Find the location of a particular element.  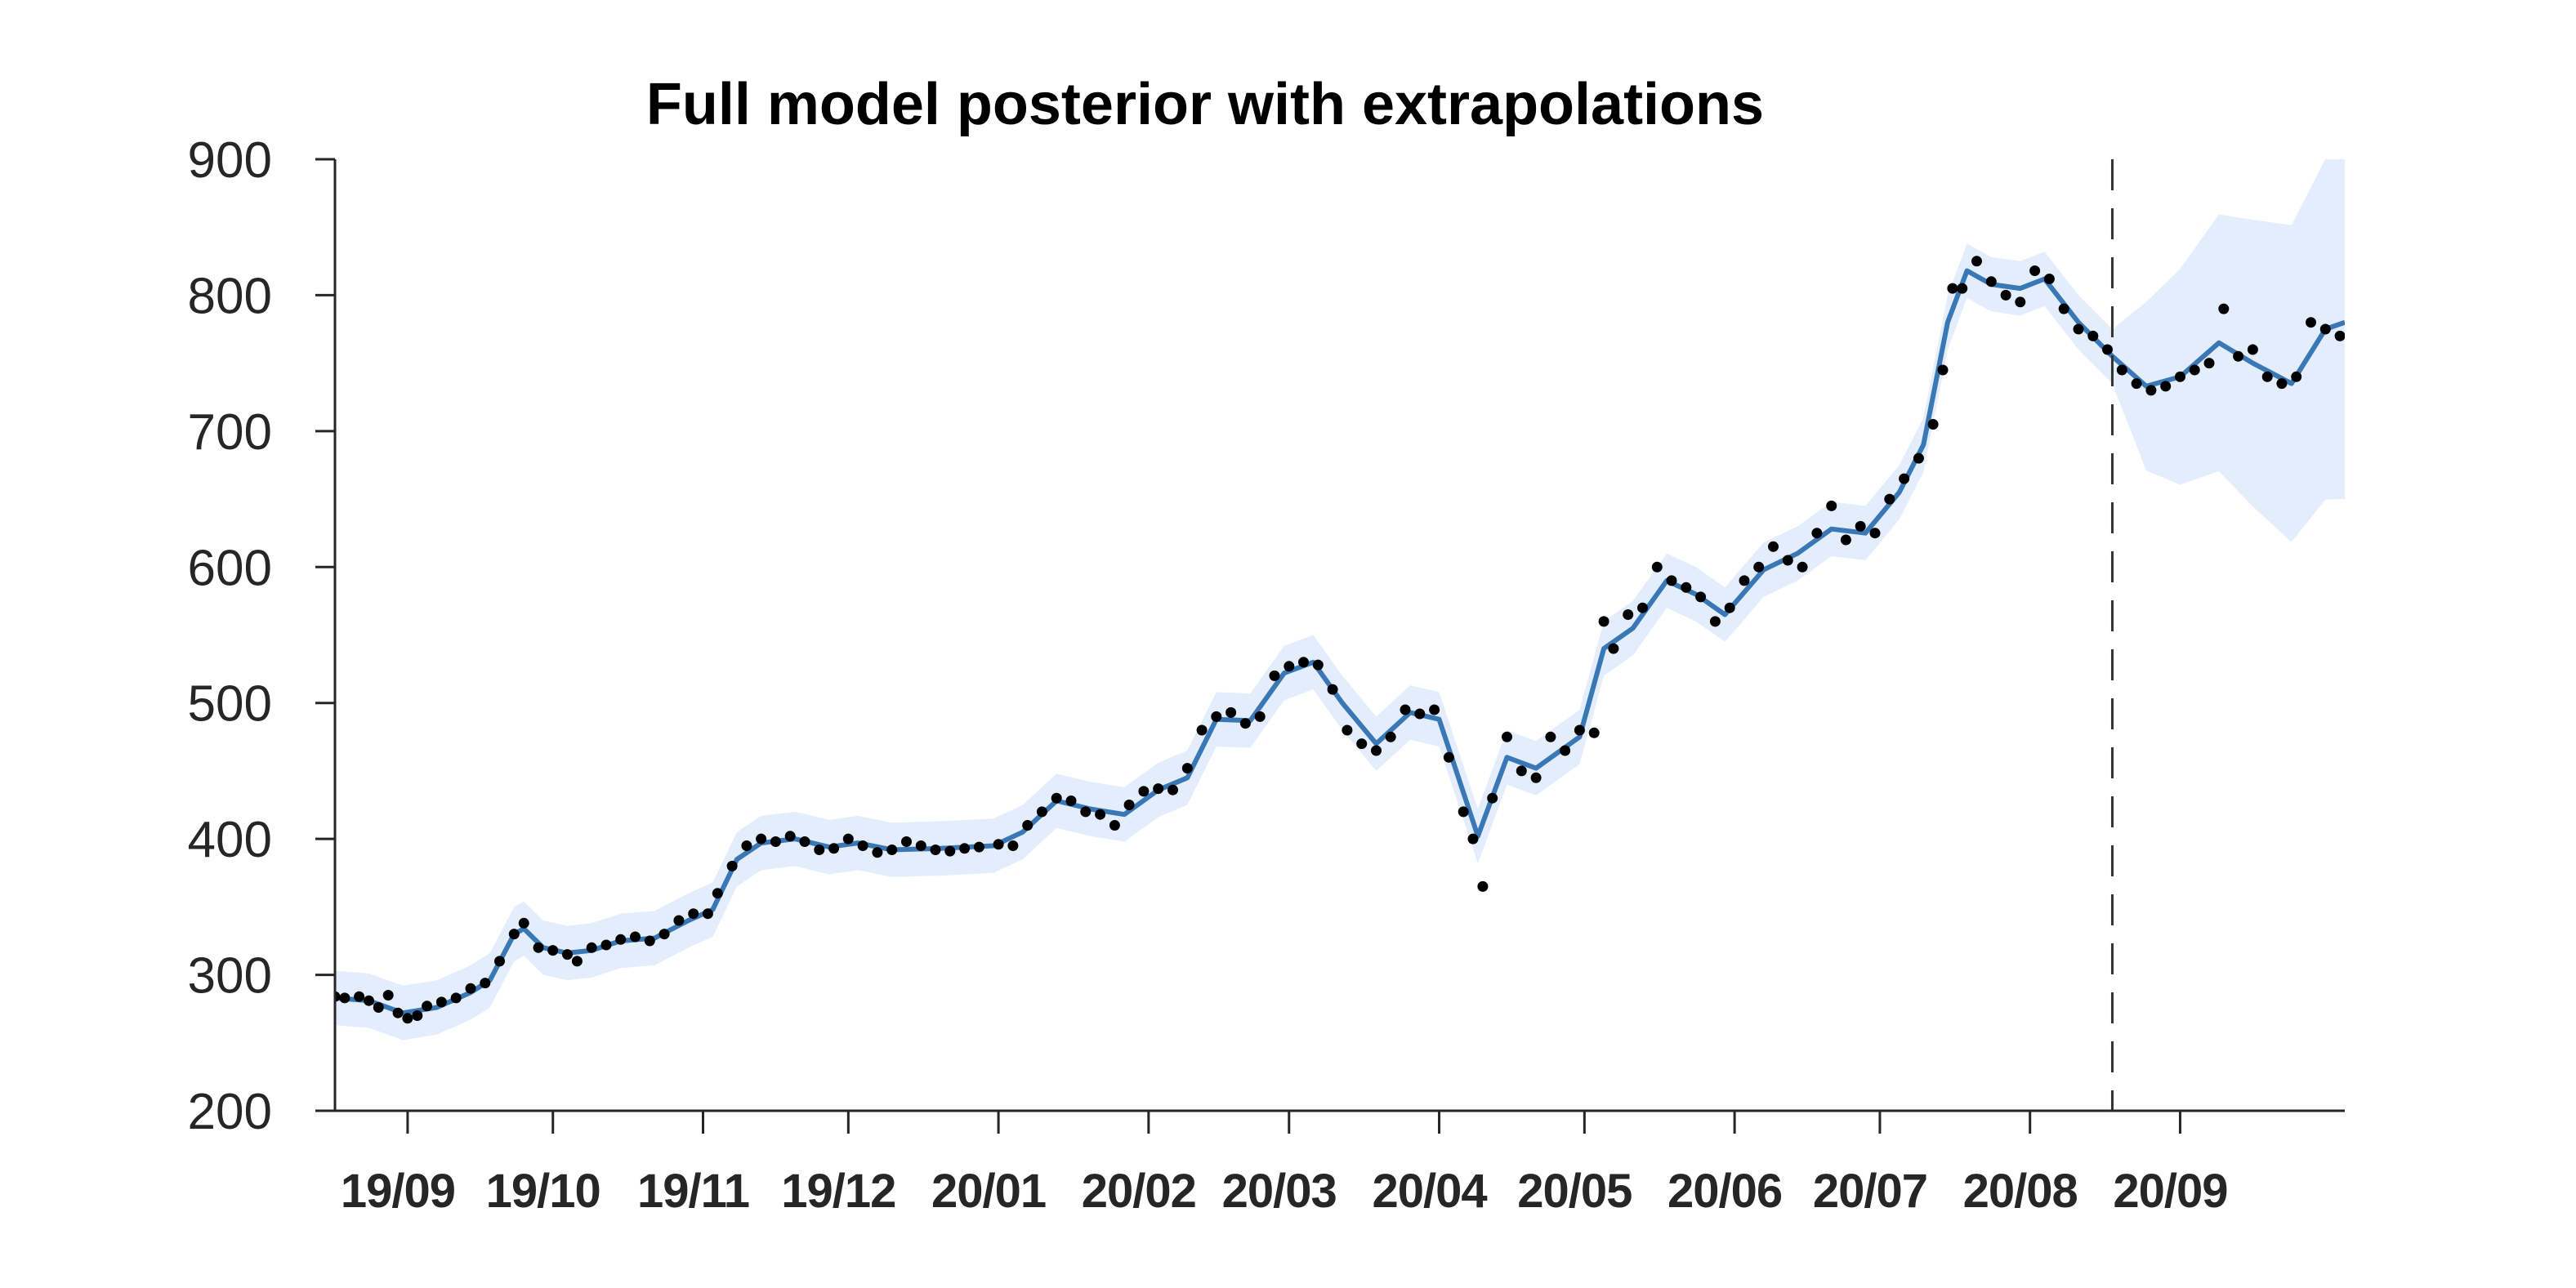

chart-title: Full model posterior with extrapolations is located at coordinates (1205, 104).